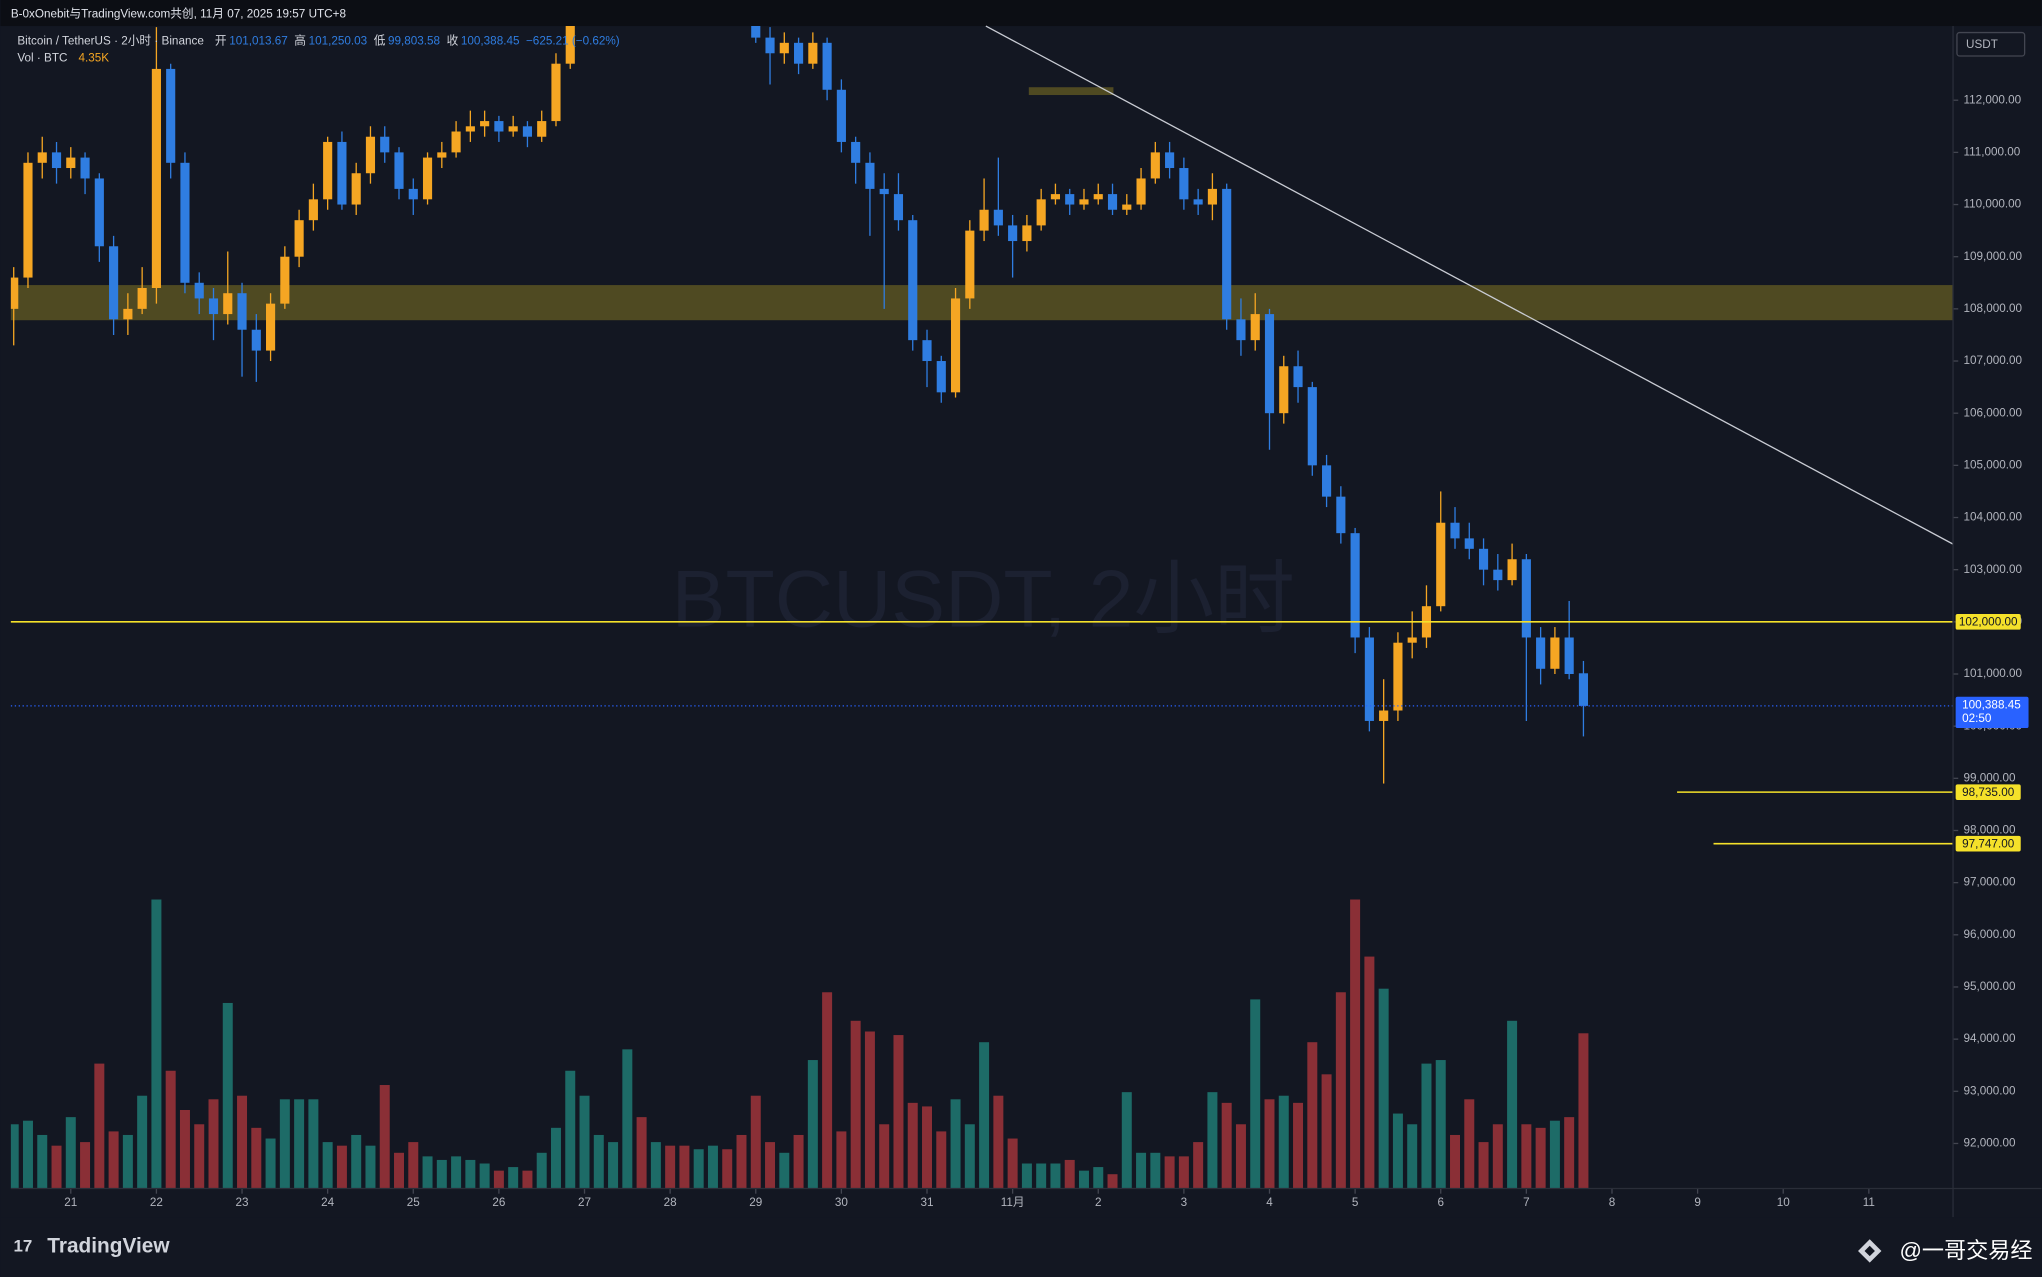 The image size is (2042, 1277). Describe the element at coordinates (1021, 13) in the screenshot. I see `top-bar` at that location.